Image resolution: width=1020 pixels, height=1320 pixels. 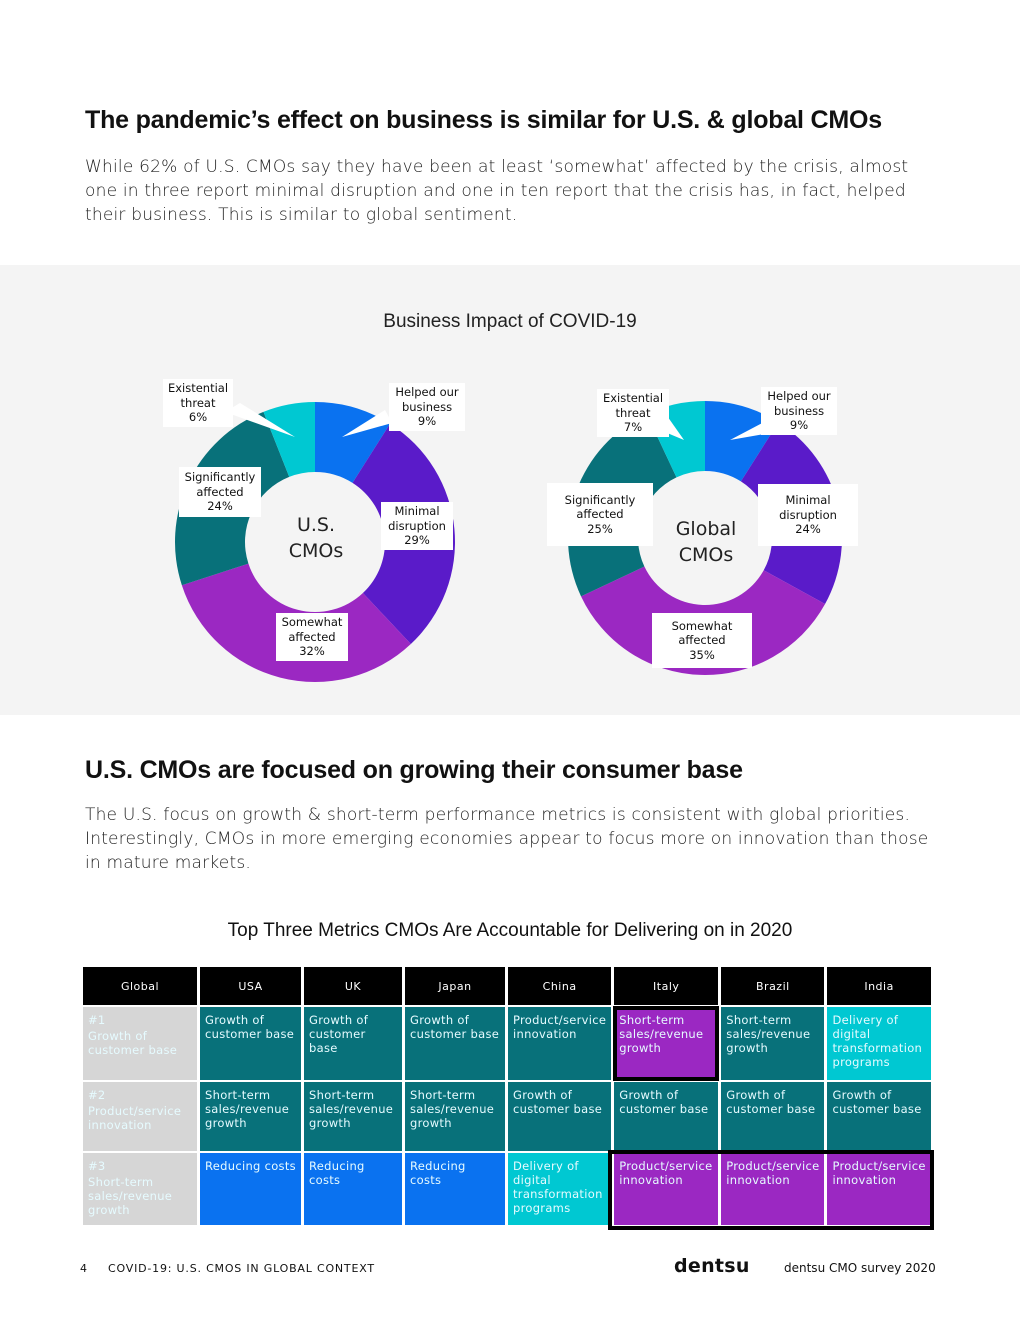 What do you see at coordinates (316, 538) in the screenshot?
I see `us-donut-center-label: U.S. CMOs` at bounding box center [316, 538].